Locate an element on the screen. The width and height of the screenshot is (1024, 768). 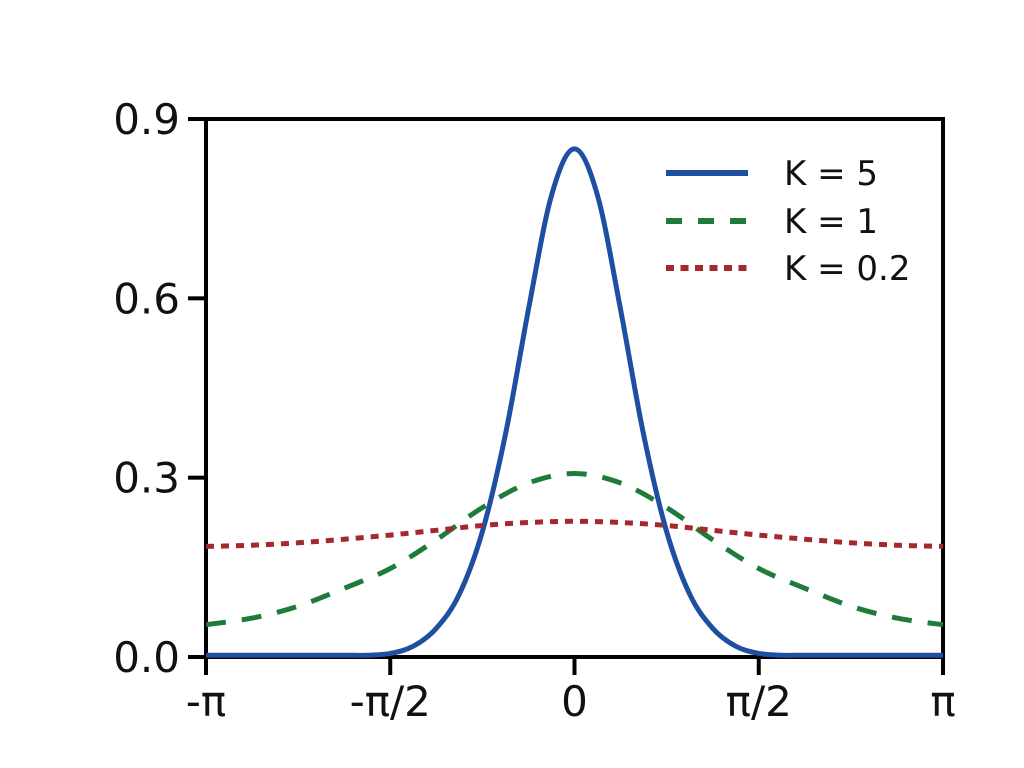
y-tick-label: 0.3 is located at coordinates (146, 478).